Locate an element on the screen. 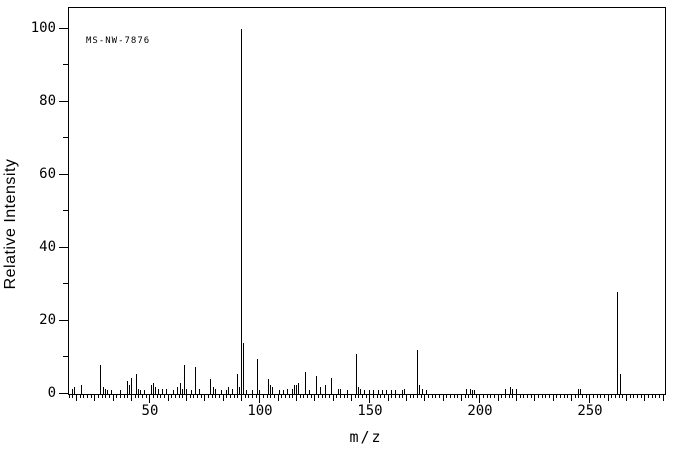 This screenshot has width=676, height=455. peak-m65 is located at coordinates (184, 379).